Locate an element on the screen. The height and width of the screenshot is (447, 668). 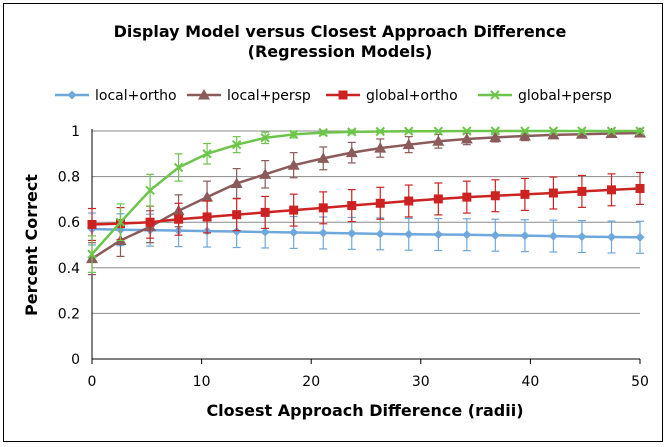
legend-item: local+persp is located at coordinates (249, 96).